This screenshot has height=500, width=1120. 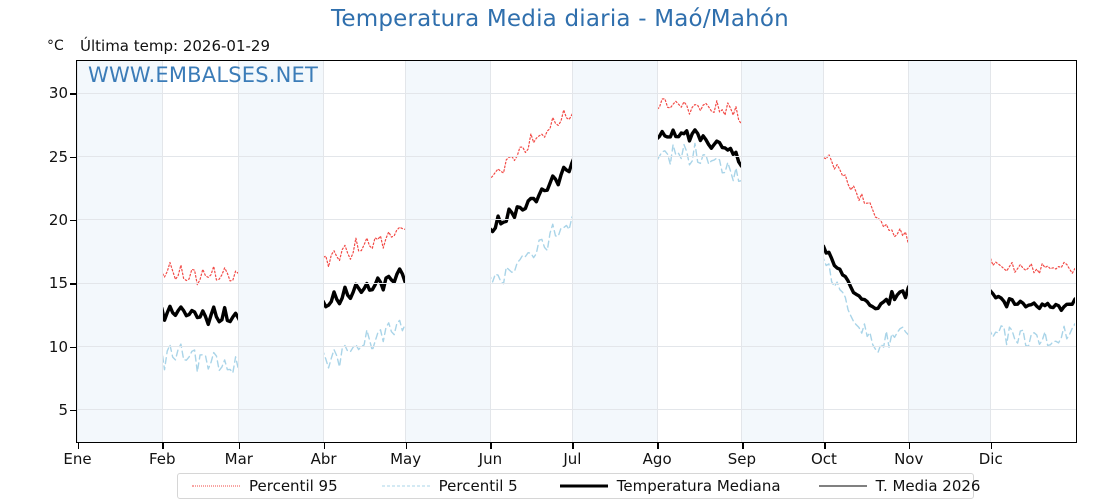 What do you see at coordinates (742, 459) in the screenshot?
I see `x-axis-tick-label: Sep` at bounding box center [742, 459].